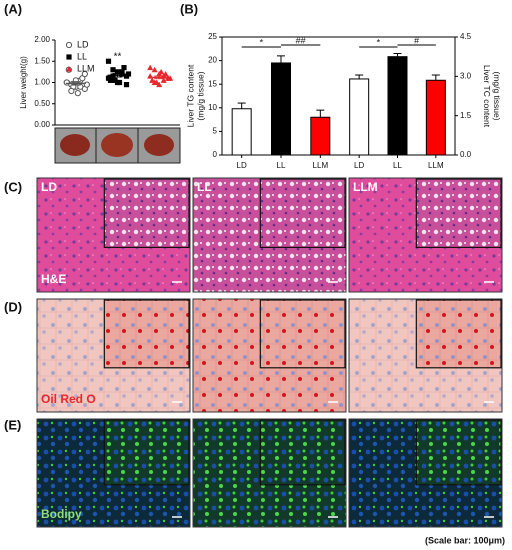 The width and height of the screenshot is (512, 550). Describe the element at coordinates (23, 82) in the screenshot. I see `y-axis-label: Liver weight(g)` at that location.